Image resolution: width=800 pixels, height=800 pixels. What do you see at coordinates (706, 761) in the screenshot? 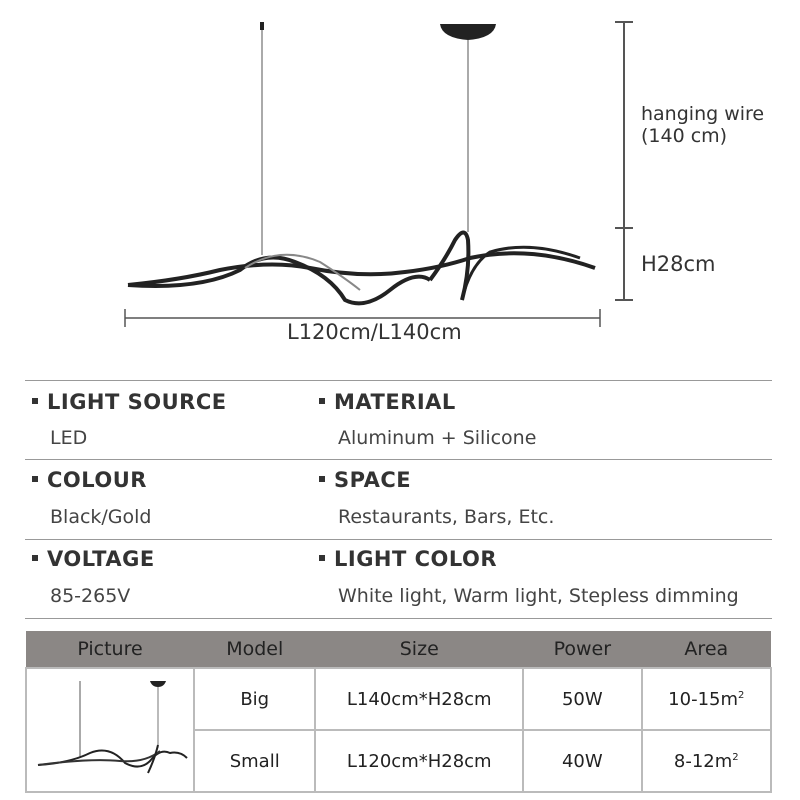
I see `area-cell: 8-12m2` at bounding box center [706, 761].